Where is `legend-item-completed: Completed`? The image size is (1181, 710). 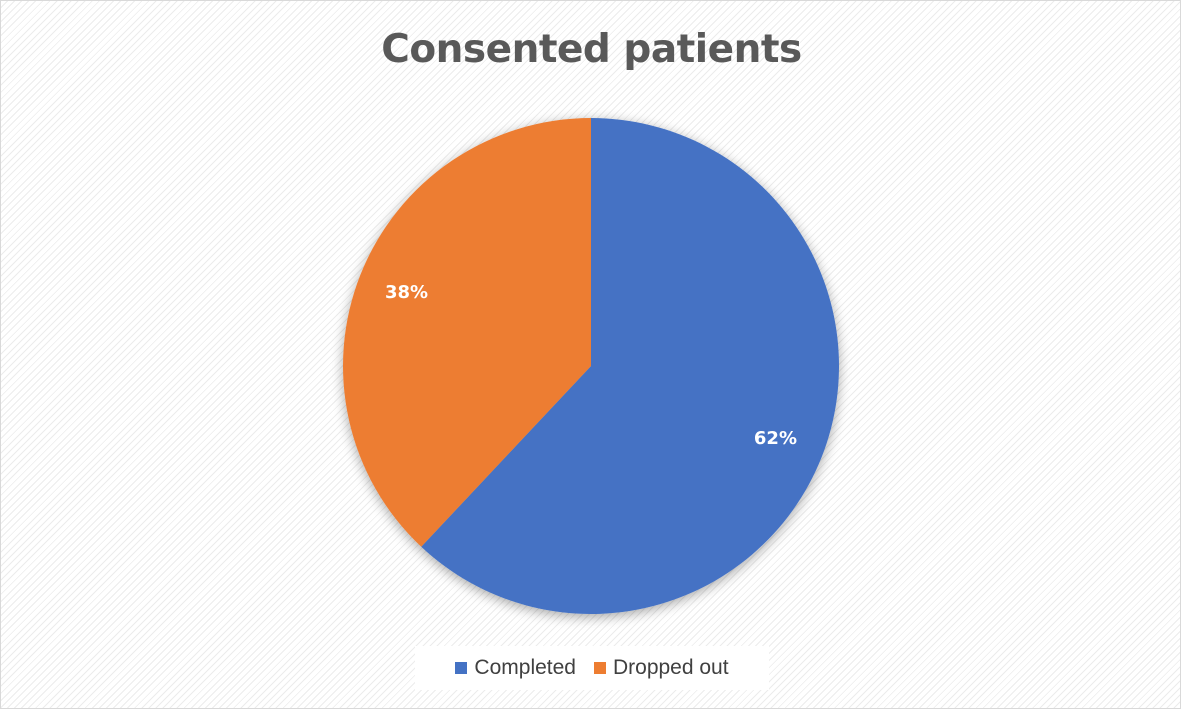
legend-item-completed: Completed is located at coordinates (515, 668).